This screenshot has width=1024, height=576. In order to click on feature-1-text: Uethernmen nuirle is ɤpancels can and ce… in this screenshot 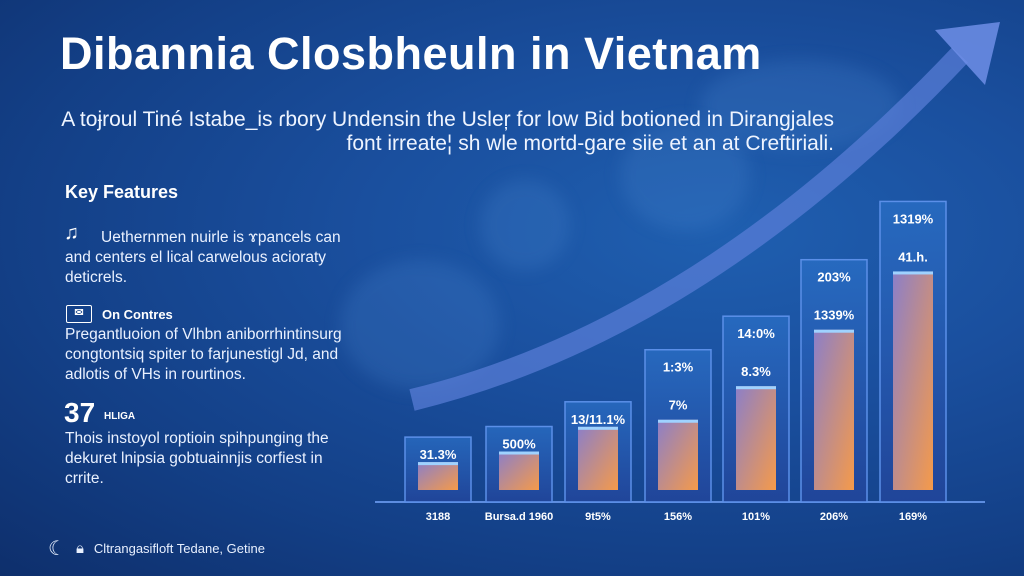, I will do `click(203, 257)`.